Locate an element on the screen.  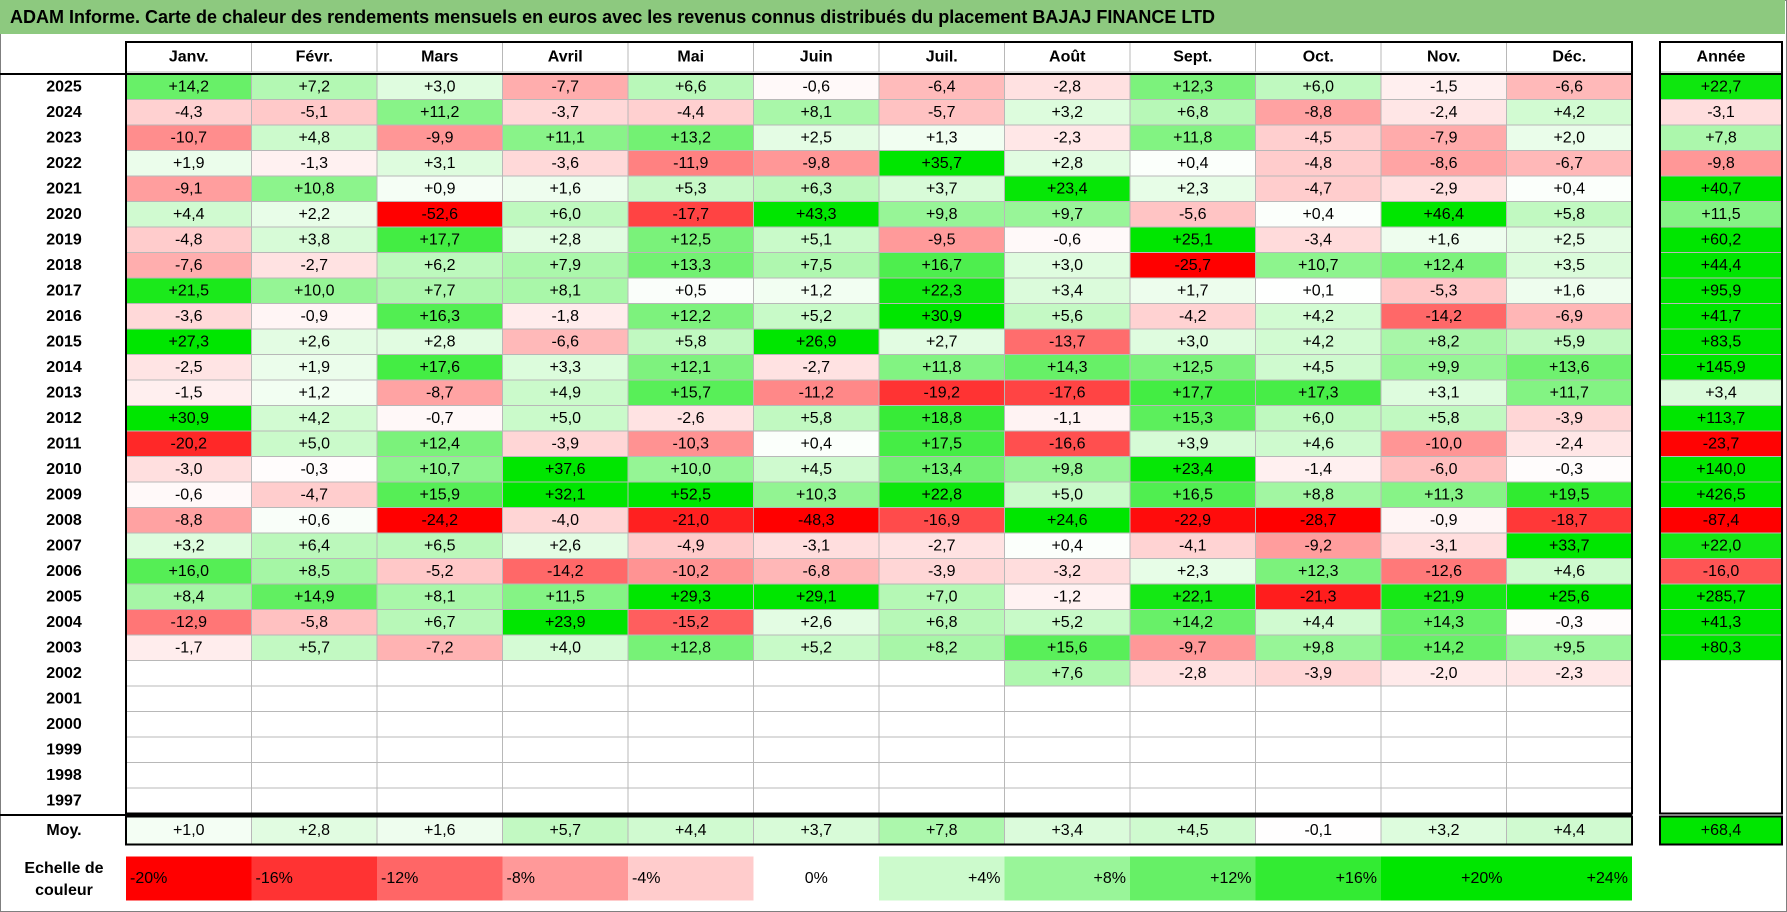
cell-value: -8,8 is located at coordinates (1318, 112).